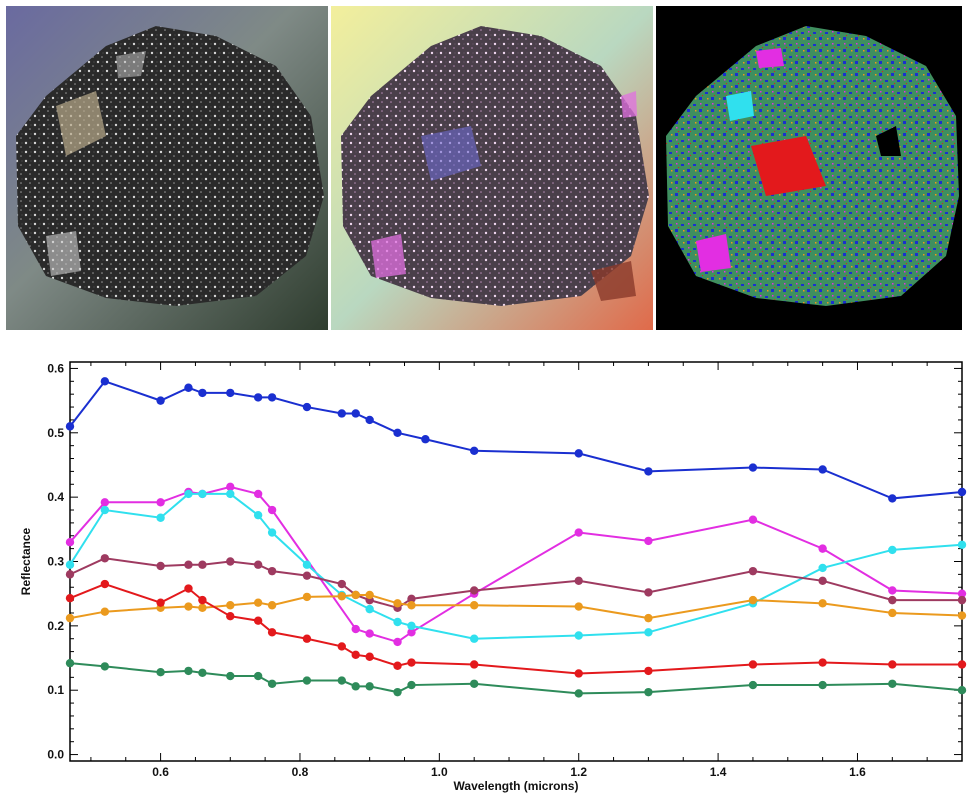 This screenshot has width=967, height=794. I want to click on x-axis-title: Wavelength (microns), so click(516, 786).